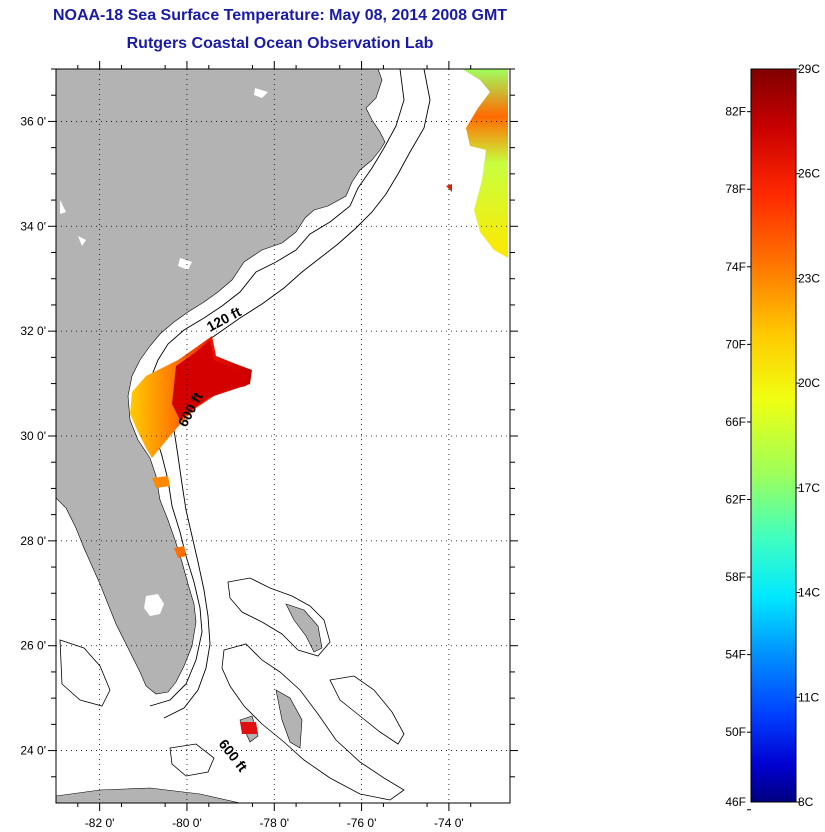 The height and width of the screenshot is (832, 825). Describe the element at coordinates (735, 802) in the screenshot. I see `colorbar-fahrenheit-label: 46F` at that location.